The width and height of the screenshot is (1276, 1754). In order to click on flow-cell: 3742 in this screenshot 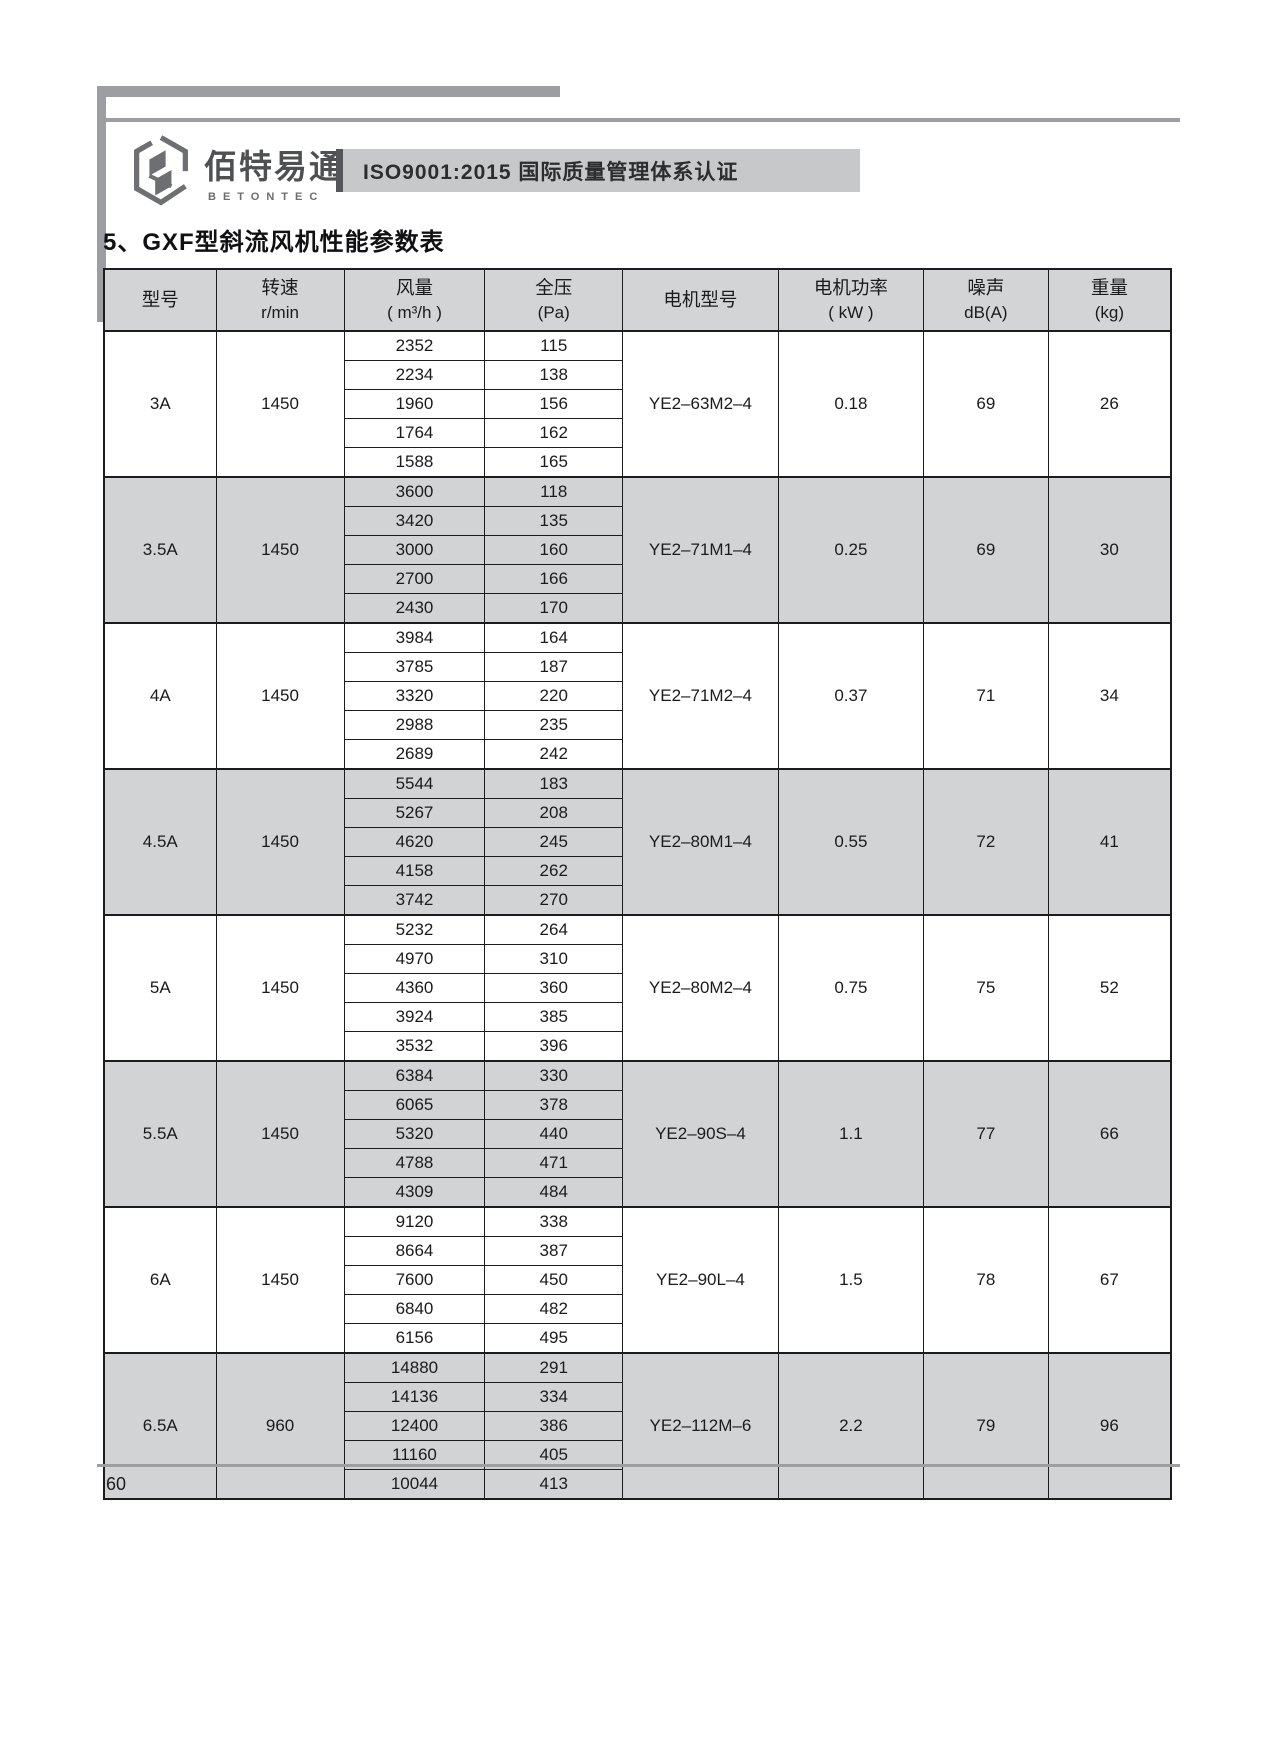, I will do `click(414, 900)`.